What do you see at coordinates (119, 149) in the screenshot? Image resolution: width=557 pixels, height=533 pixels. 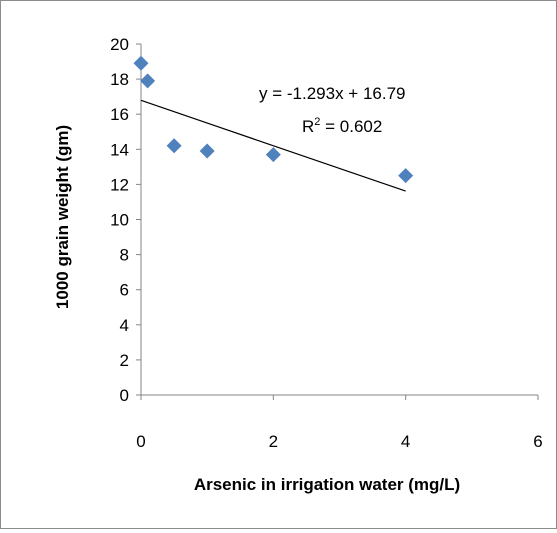 I see `y-tick-label: 14` at bounding box center [119, 149].